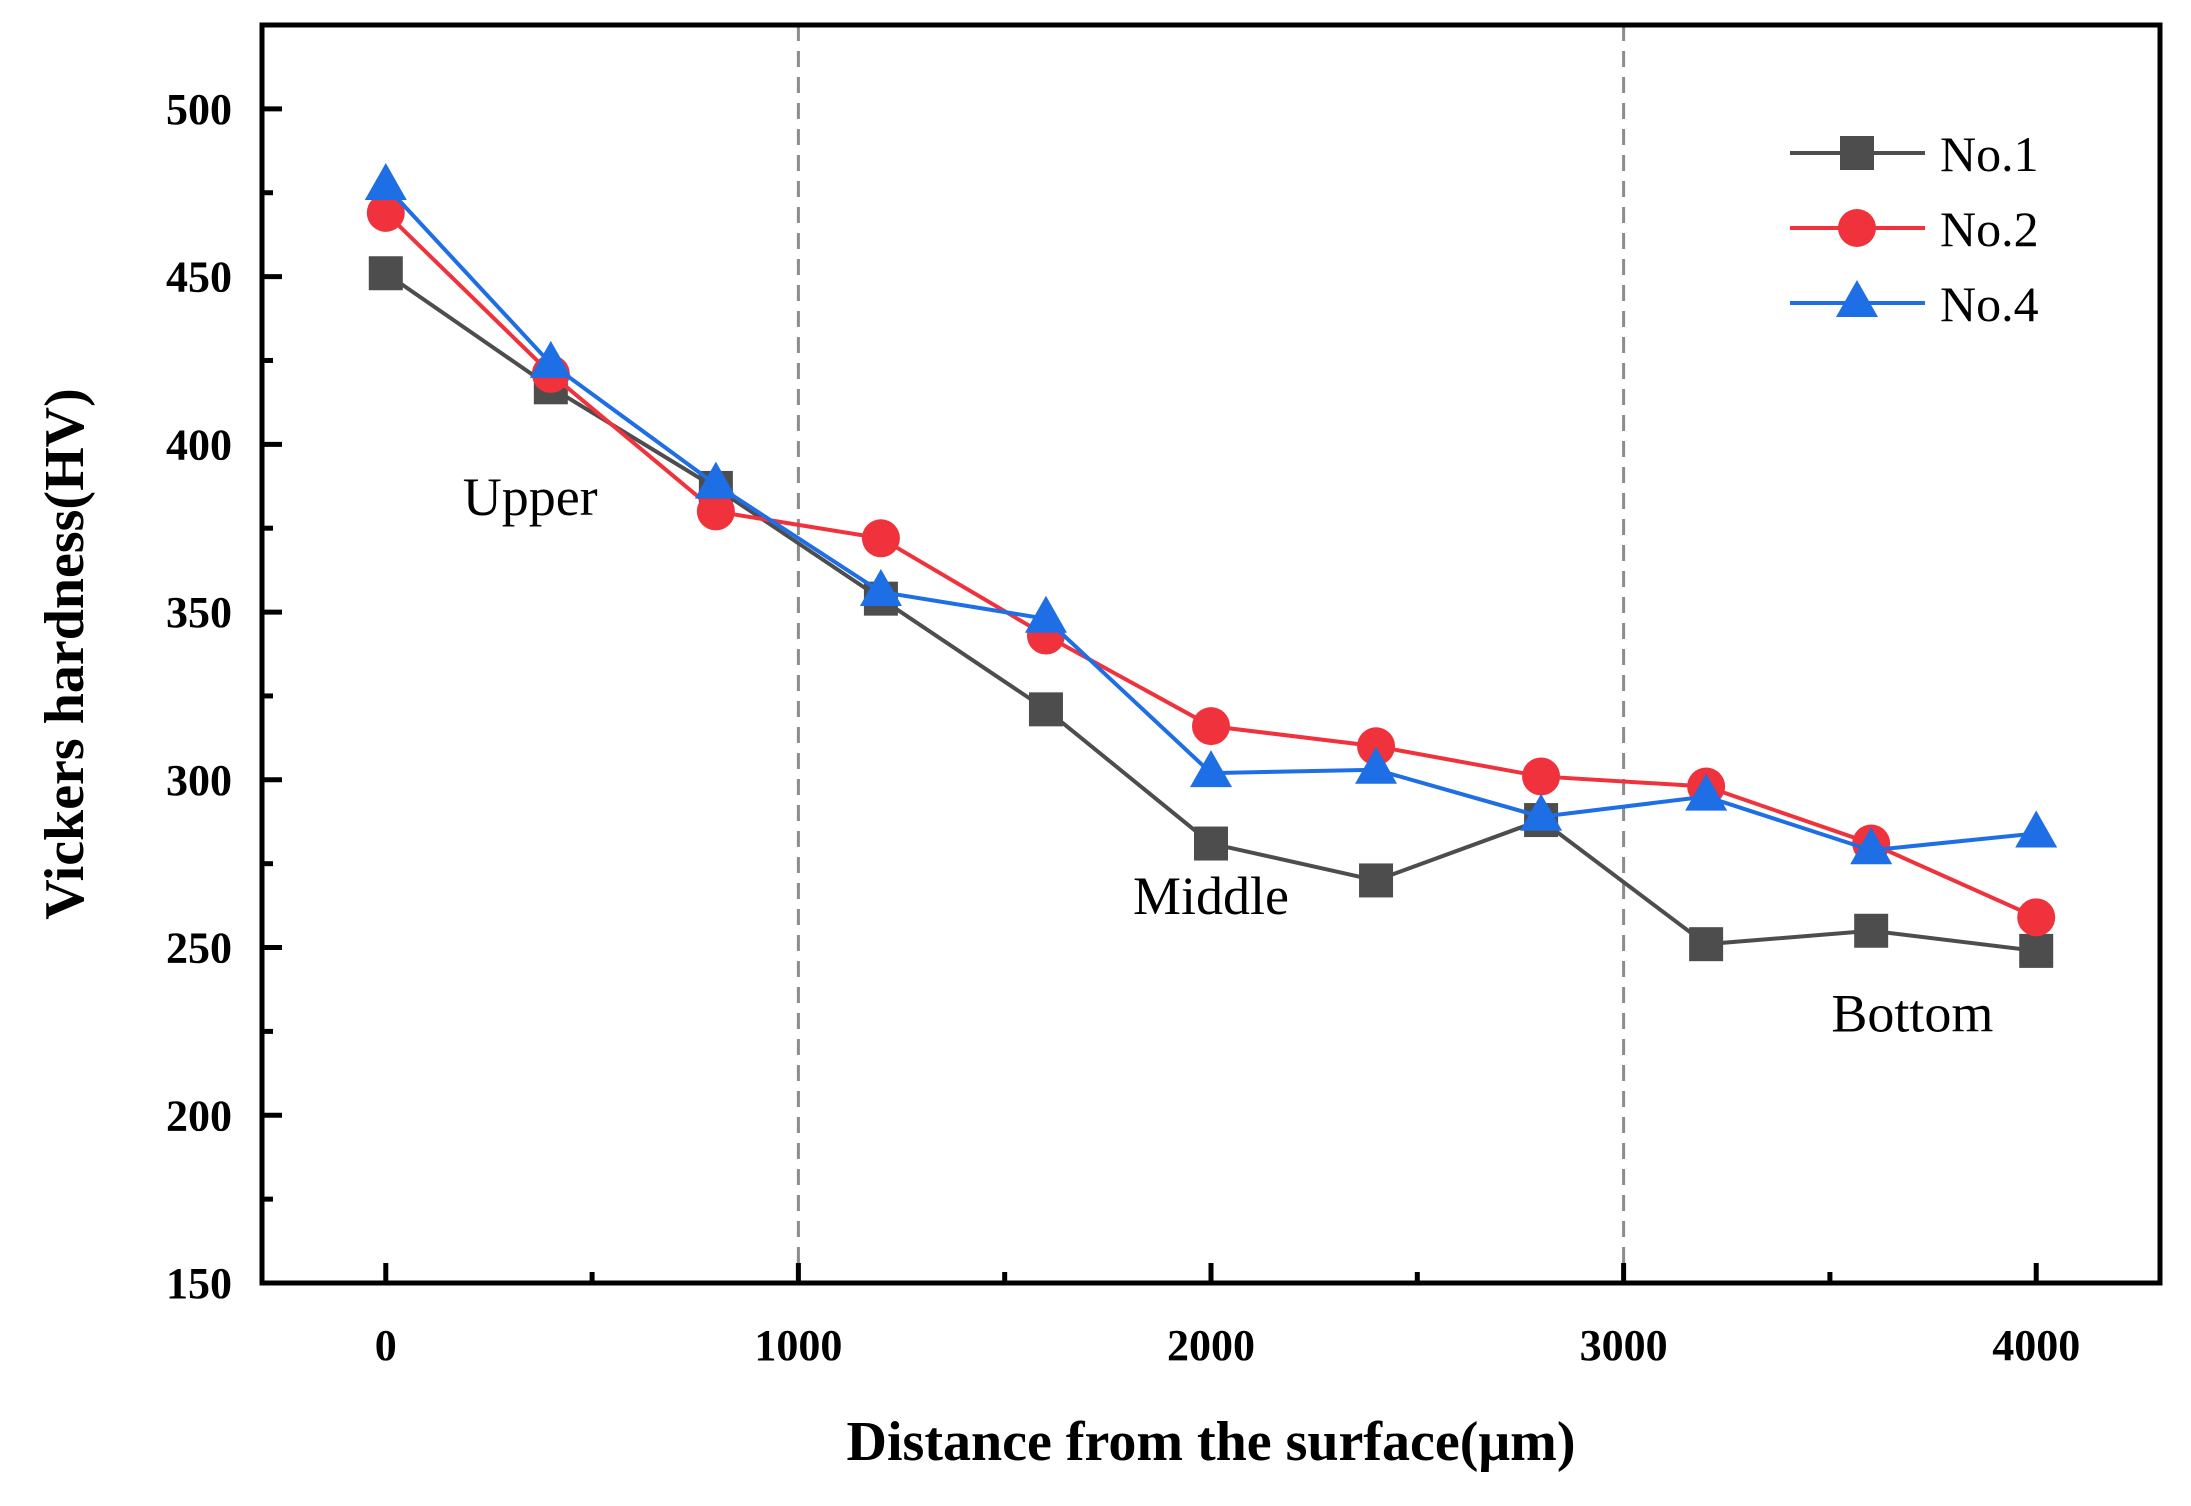 The image size is (2191, 1506). Describe the element at coordinates (199, 109) in the screenshot. I see `y-tick-label: 500` at that location.